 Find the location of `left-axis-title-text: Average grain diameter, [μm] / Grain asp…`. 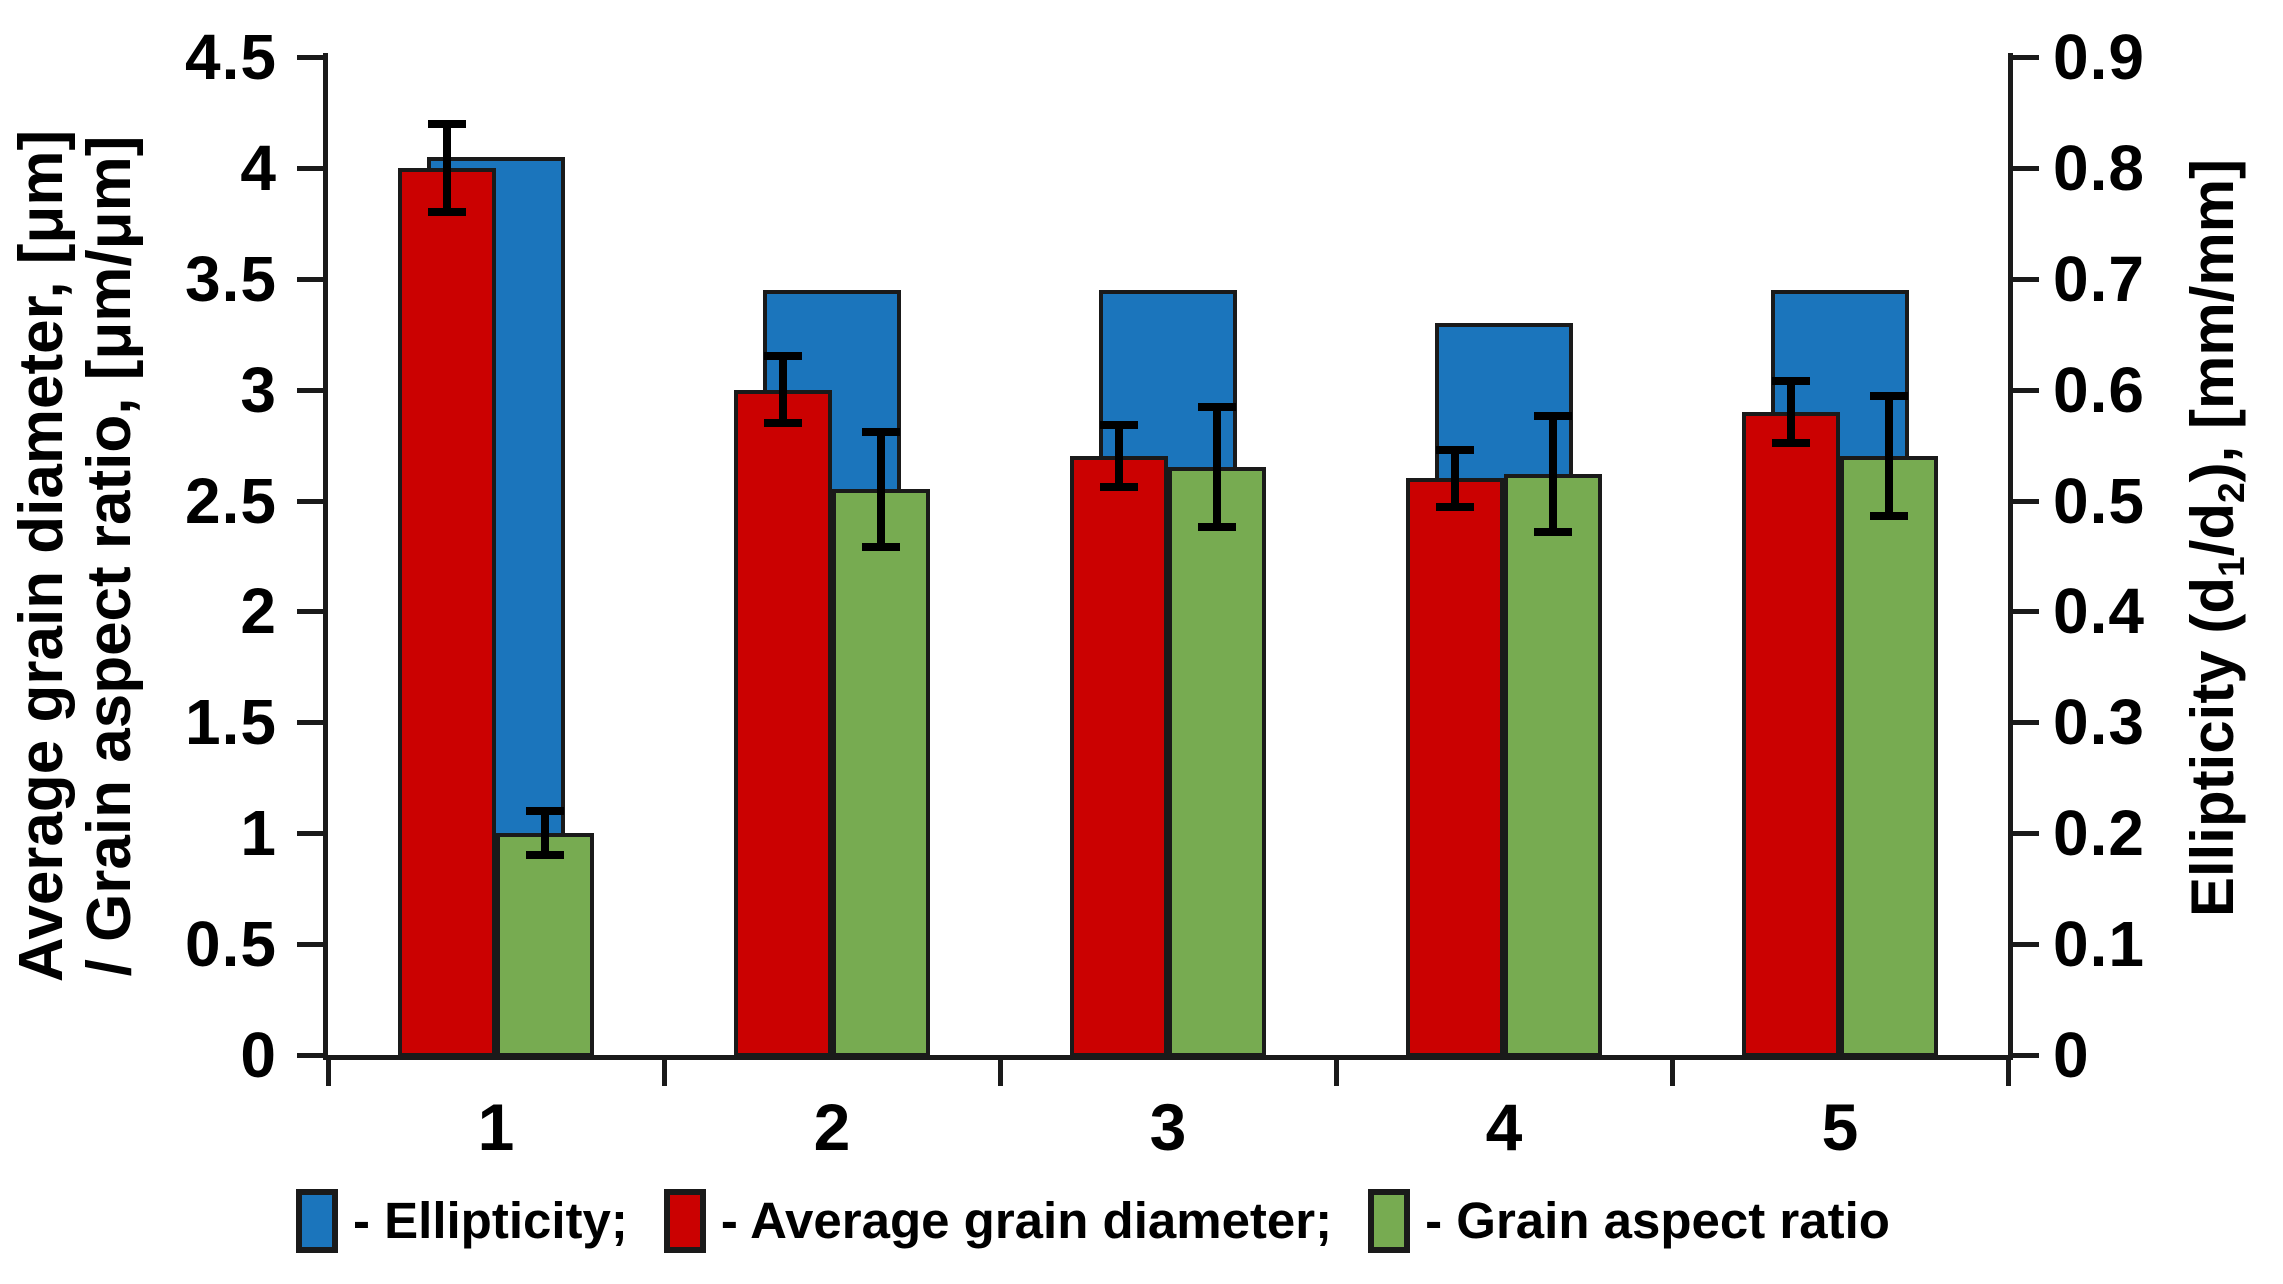

left-axis-title-text: Average grain diameter, [μm] / Grain asp… is located at coordinates (75, 556).